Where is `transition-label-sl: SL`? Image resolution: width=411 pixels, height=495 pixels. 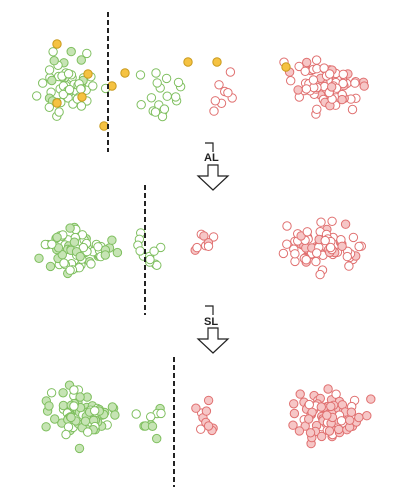 transition-label-sl: SL is located at coordinates (211, 322).